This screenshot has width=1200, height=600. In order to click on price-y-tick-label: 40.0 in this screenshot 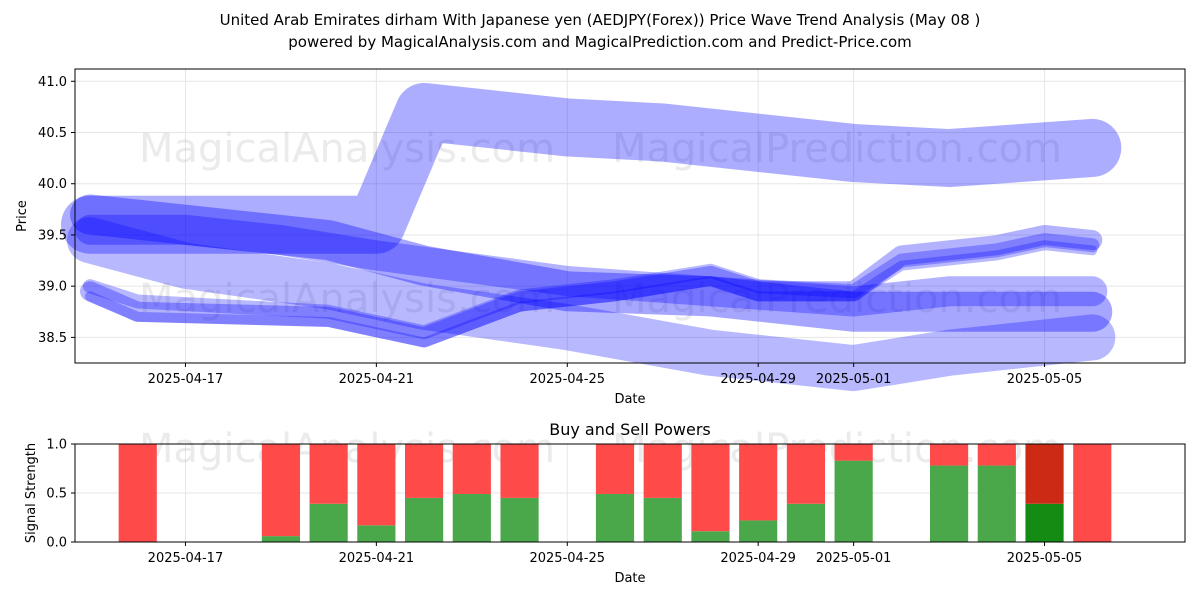, I will do `click(52, 184)`.